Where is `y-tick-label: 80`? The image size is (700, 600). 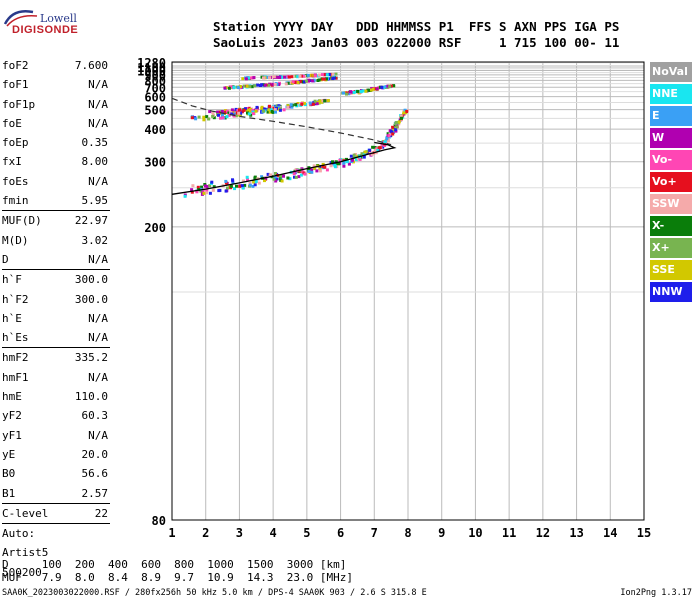
y-tick-label: 80 is located at coordinates (159, 521).